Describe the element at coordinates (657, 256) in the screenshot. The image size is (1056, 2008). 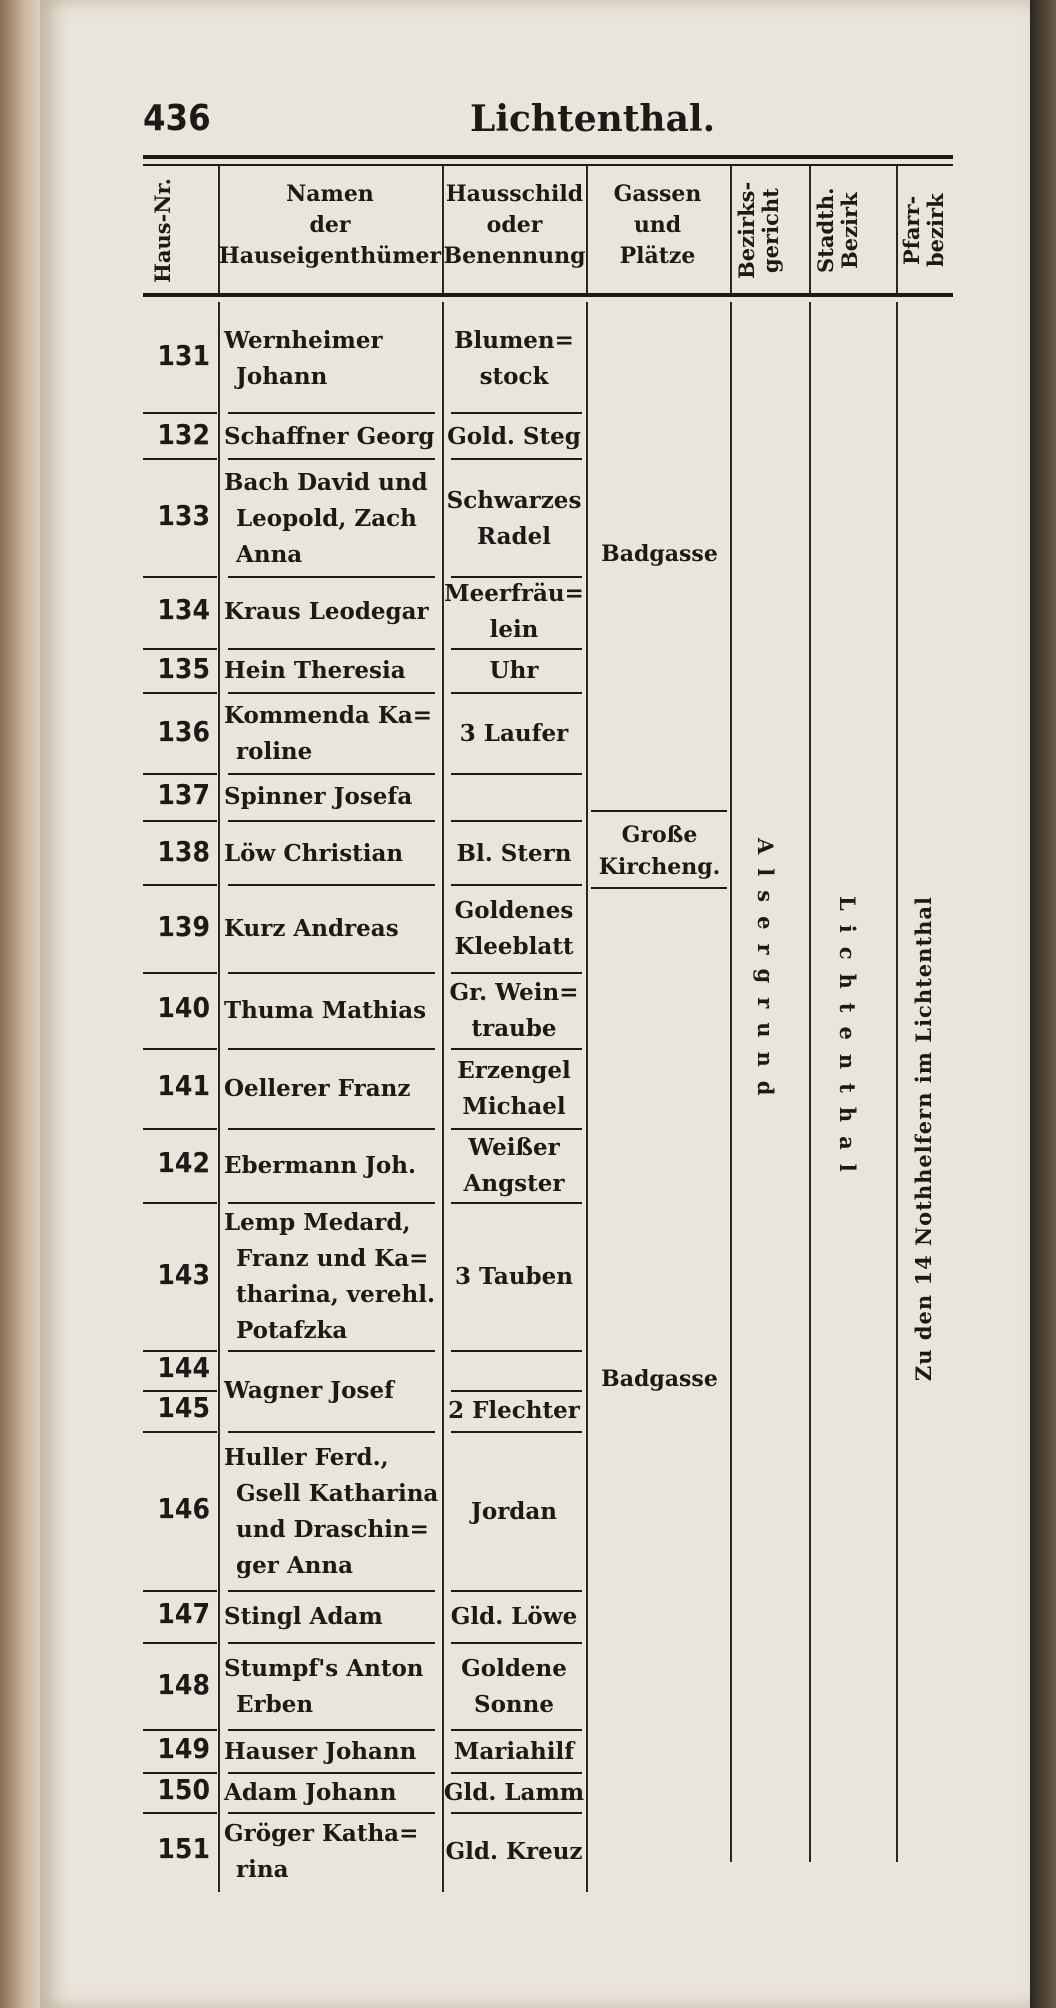
I see `header-line: Plätze` at that location.